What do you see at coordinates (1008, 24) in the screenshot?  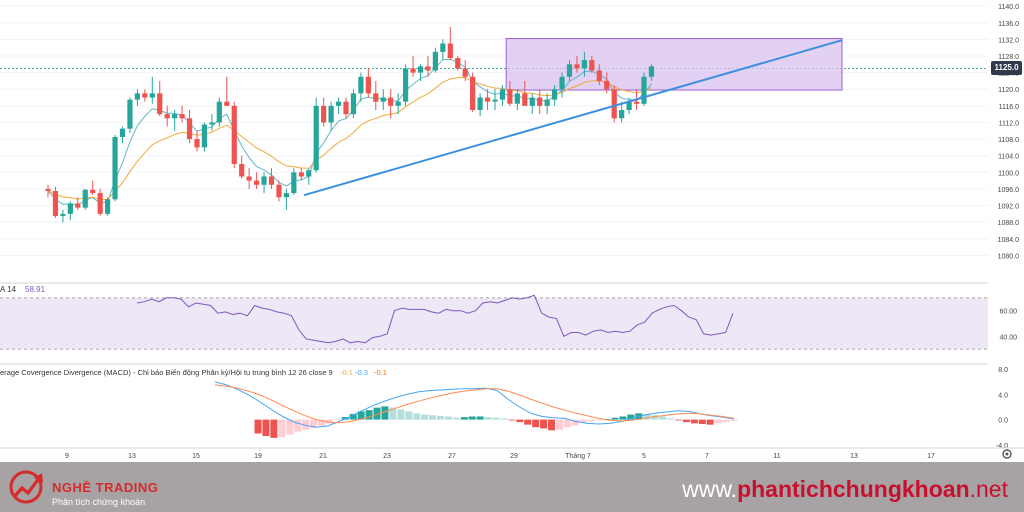 I see `price-tick-label: 1136.0` at bounding box center [1008, 24].